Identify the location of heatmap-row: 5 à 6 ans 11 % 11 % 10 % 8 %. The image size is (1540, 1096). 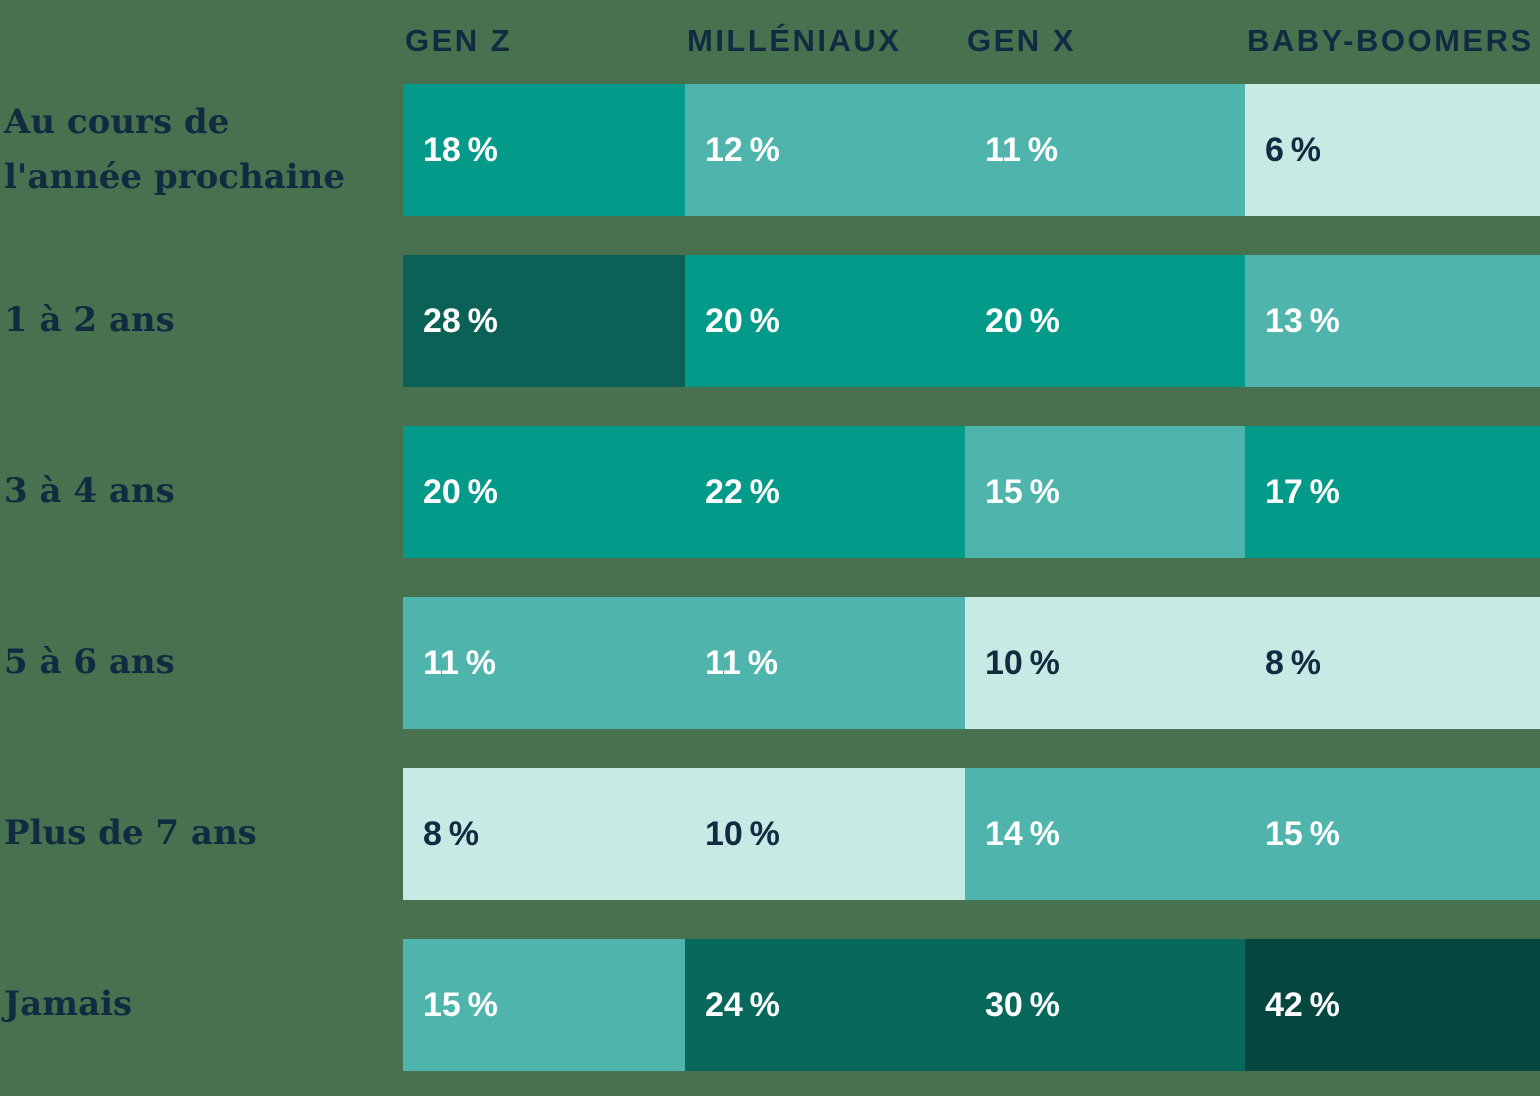
(770, 663).